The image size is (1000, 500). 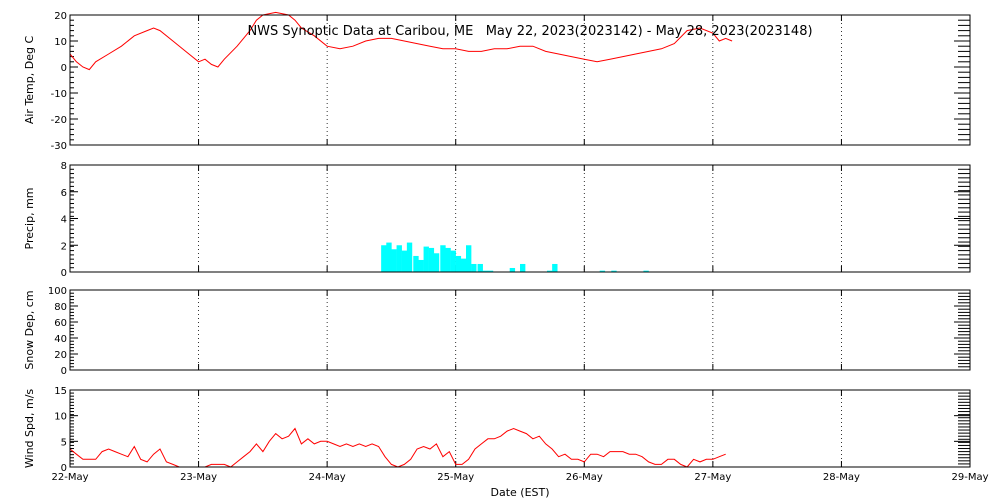 What do you see at coordinates (64, 68) in the screenshot?
I see `air-temp-y-tick-label: 0` at bounding box center [64, 68].